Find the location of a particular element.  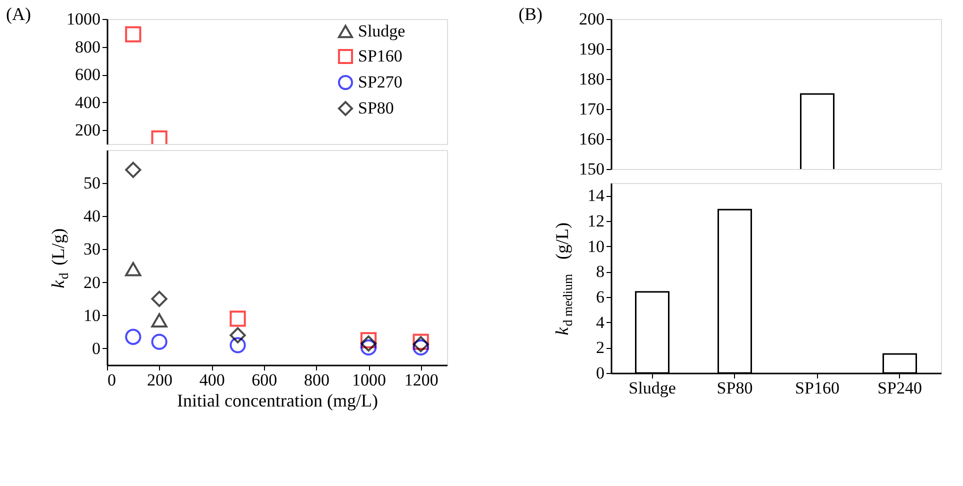

y-tick-label: 14 is located at coordinates (596, 196).